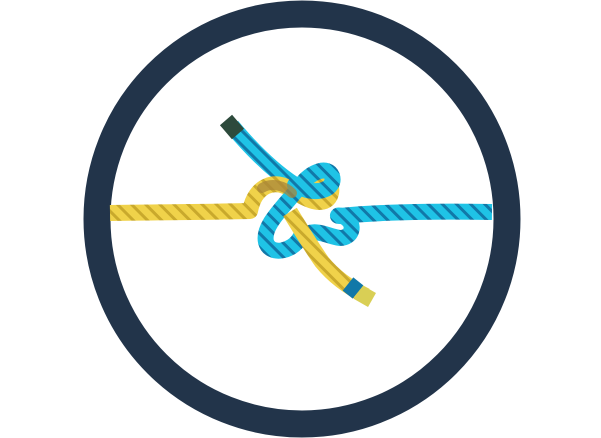 The width and height of the screenshot is (601, 438). What do you see at coordinates (180, 212) in the screenshot?
I see `rope-yellow-standing` at bounding box center [180, 212].